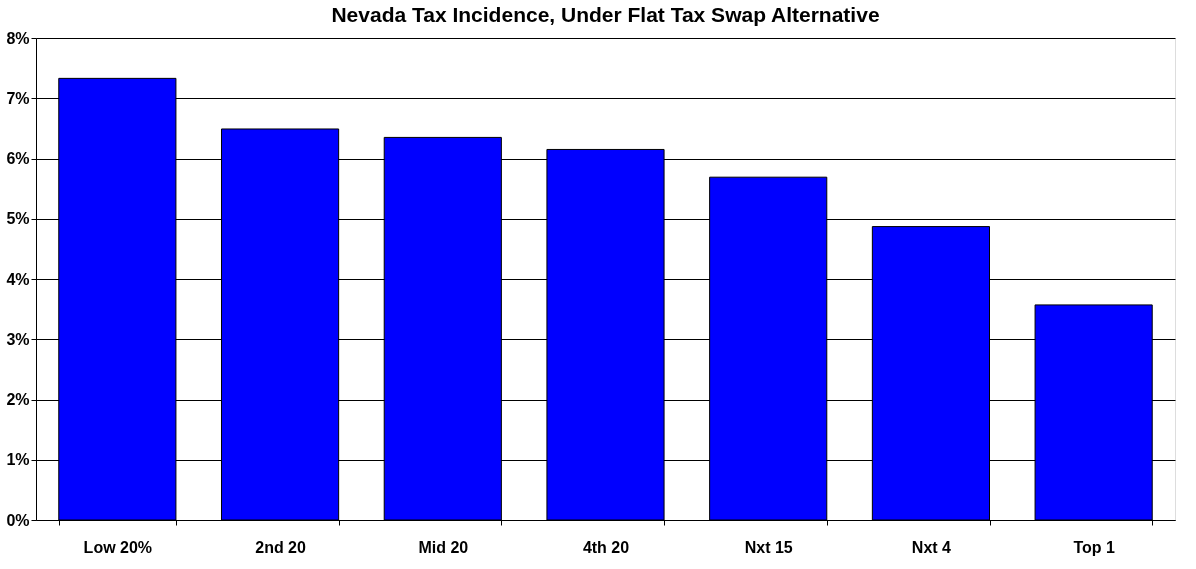 This screenshot has width=1196, height=569. What do you see at coordinates (18, 279) in the screenshot?
I see `y-tick-label: 4%` at bounding box center [18, 279].